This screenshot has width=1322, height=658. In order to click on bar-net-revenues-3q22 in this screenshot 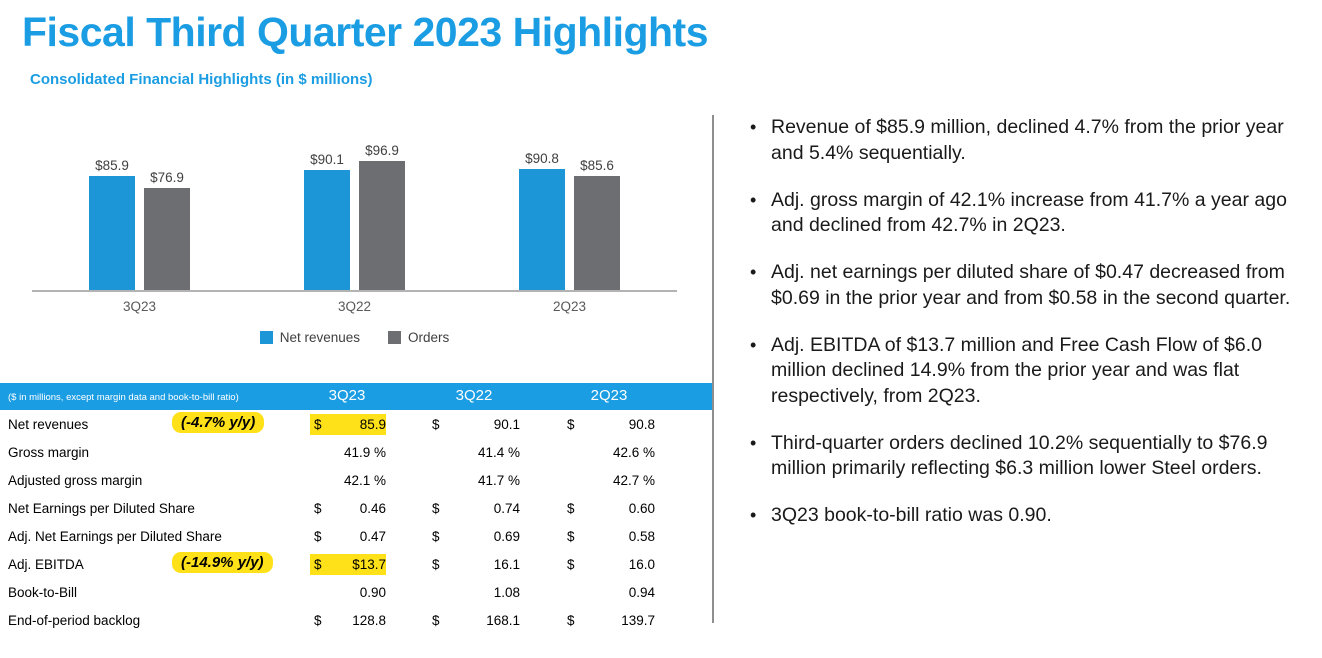, I will do `click(327, 230)`.